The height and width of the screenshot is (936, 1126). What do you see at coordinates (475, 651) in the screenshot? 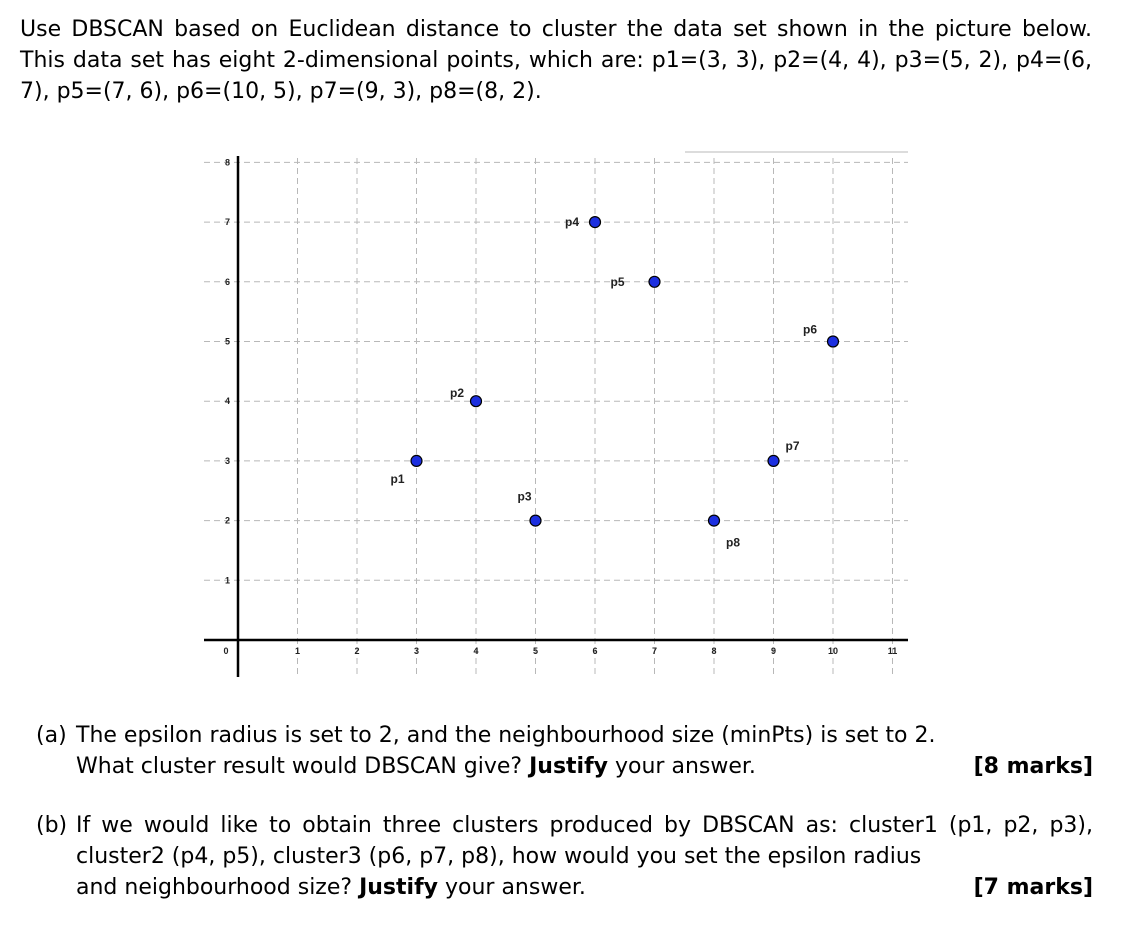
I see `x-tick-label: 4` at bounding box center [475, 651].